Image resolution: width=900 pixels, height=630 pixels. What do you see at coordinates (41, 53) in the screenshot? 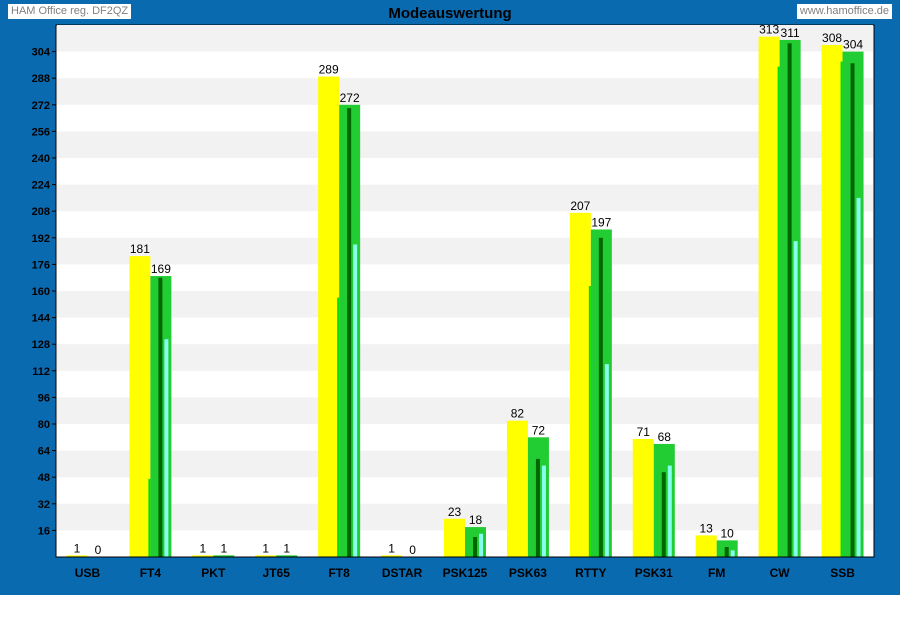
I see `y-tick-label: 304` at bounding box center [41, 53].